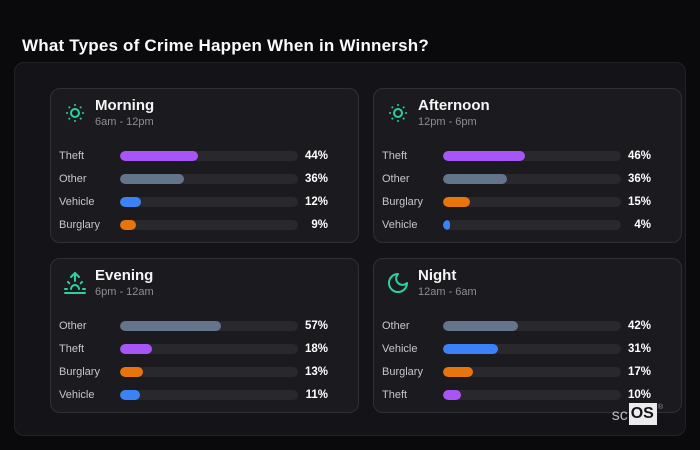  What do you see at coordinates (316, 394) in the screenshot?
I see `value-label: 11%` at bounding box center [316, 394].